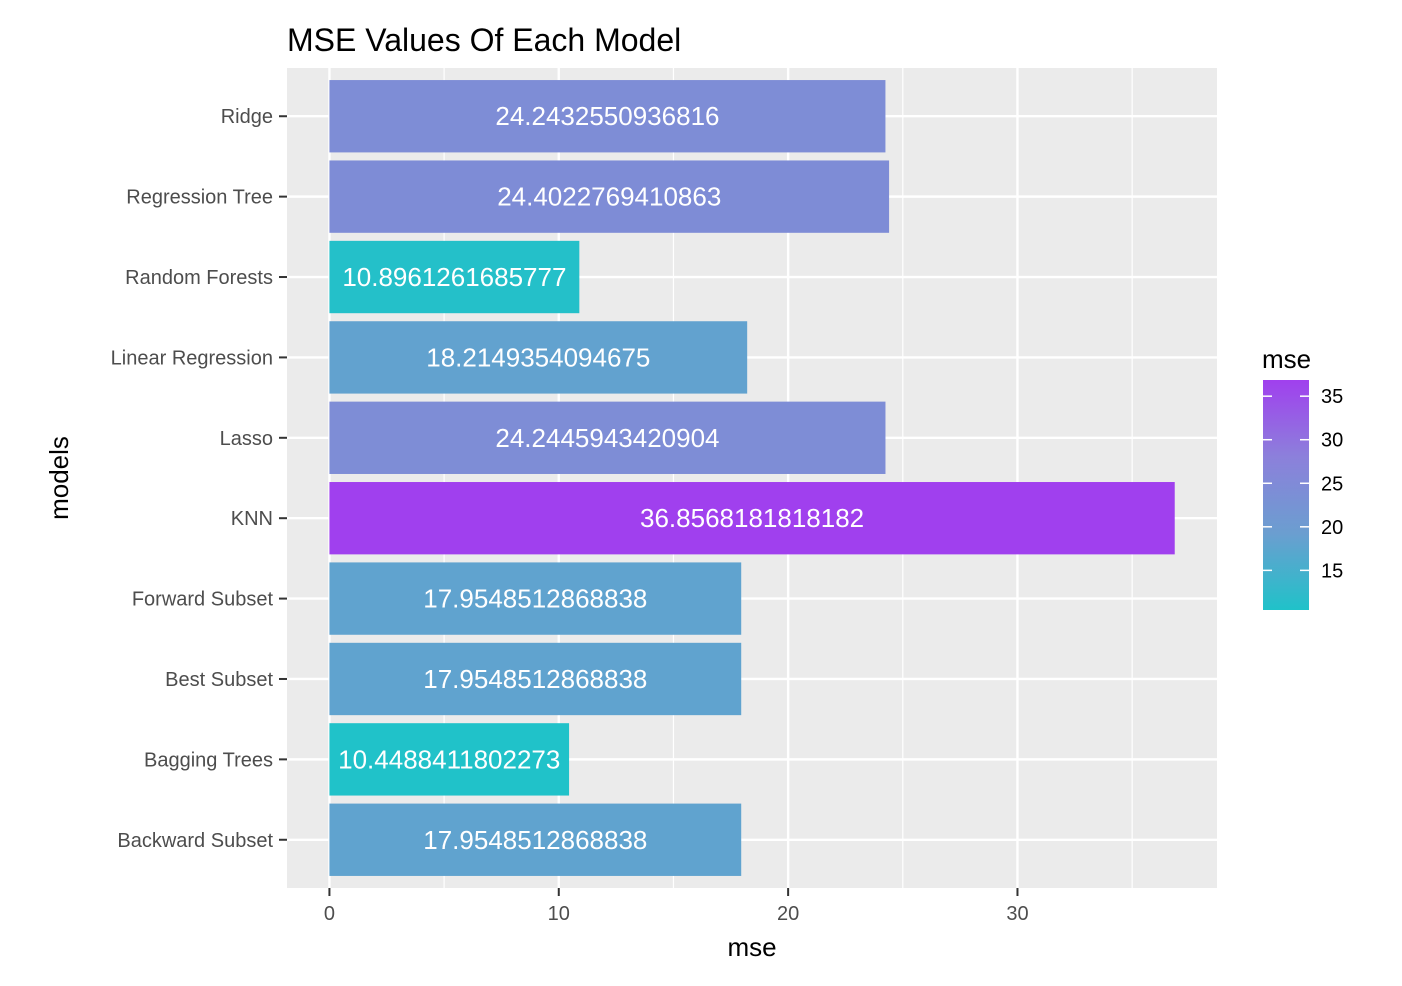 This screenshot has height=986, width=1402. Describe the element at coordinates (1332, 571) in the screenshot. I see `legend-tick-label: 15` at that location.